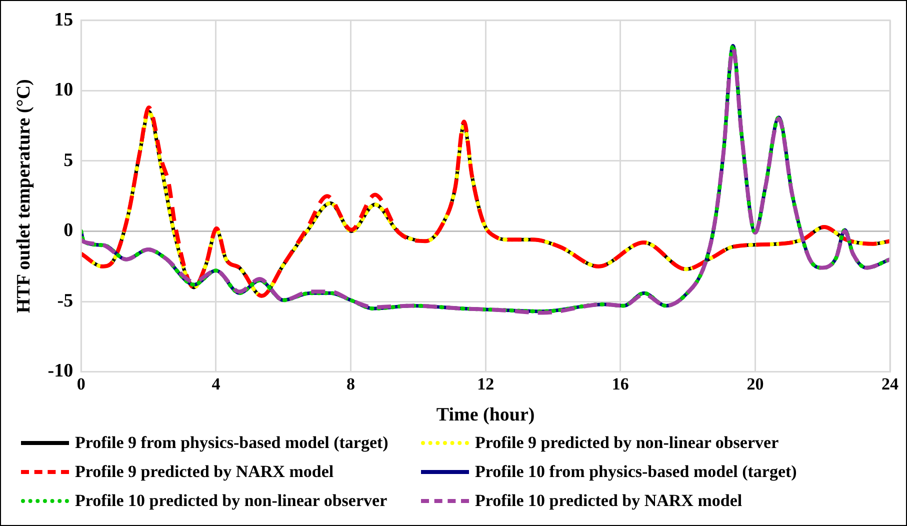 This screenshot has height=526, width=907. Describe the element at coordinates (350, 384) in the screenshot. I see `x-tick-label: 8` at that location.